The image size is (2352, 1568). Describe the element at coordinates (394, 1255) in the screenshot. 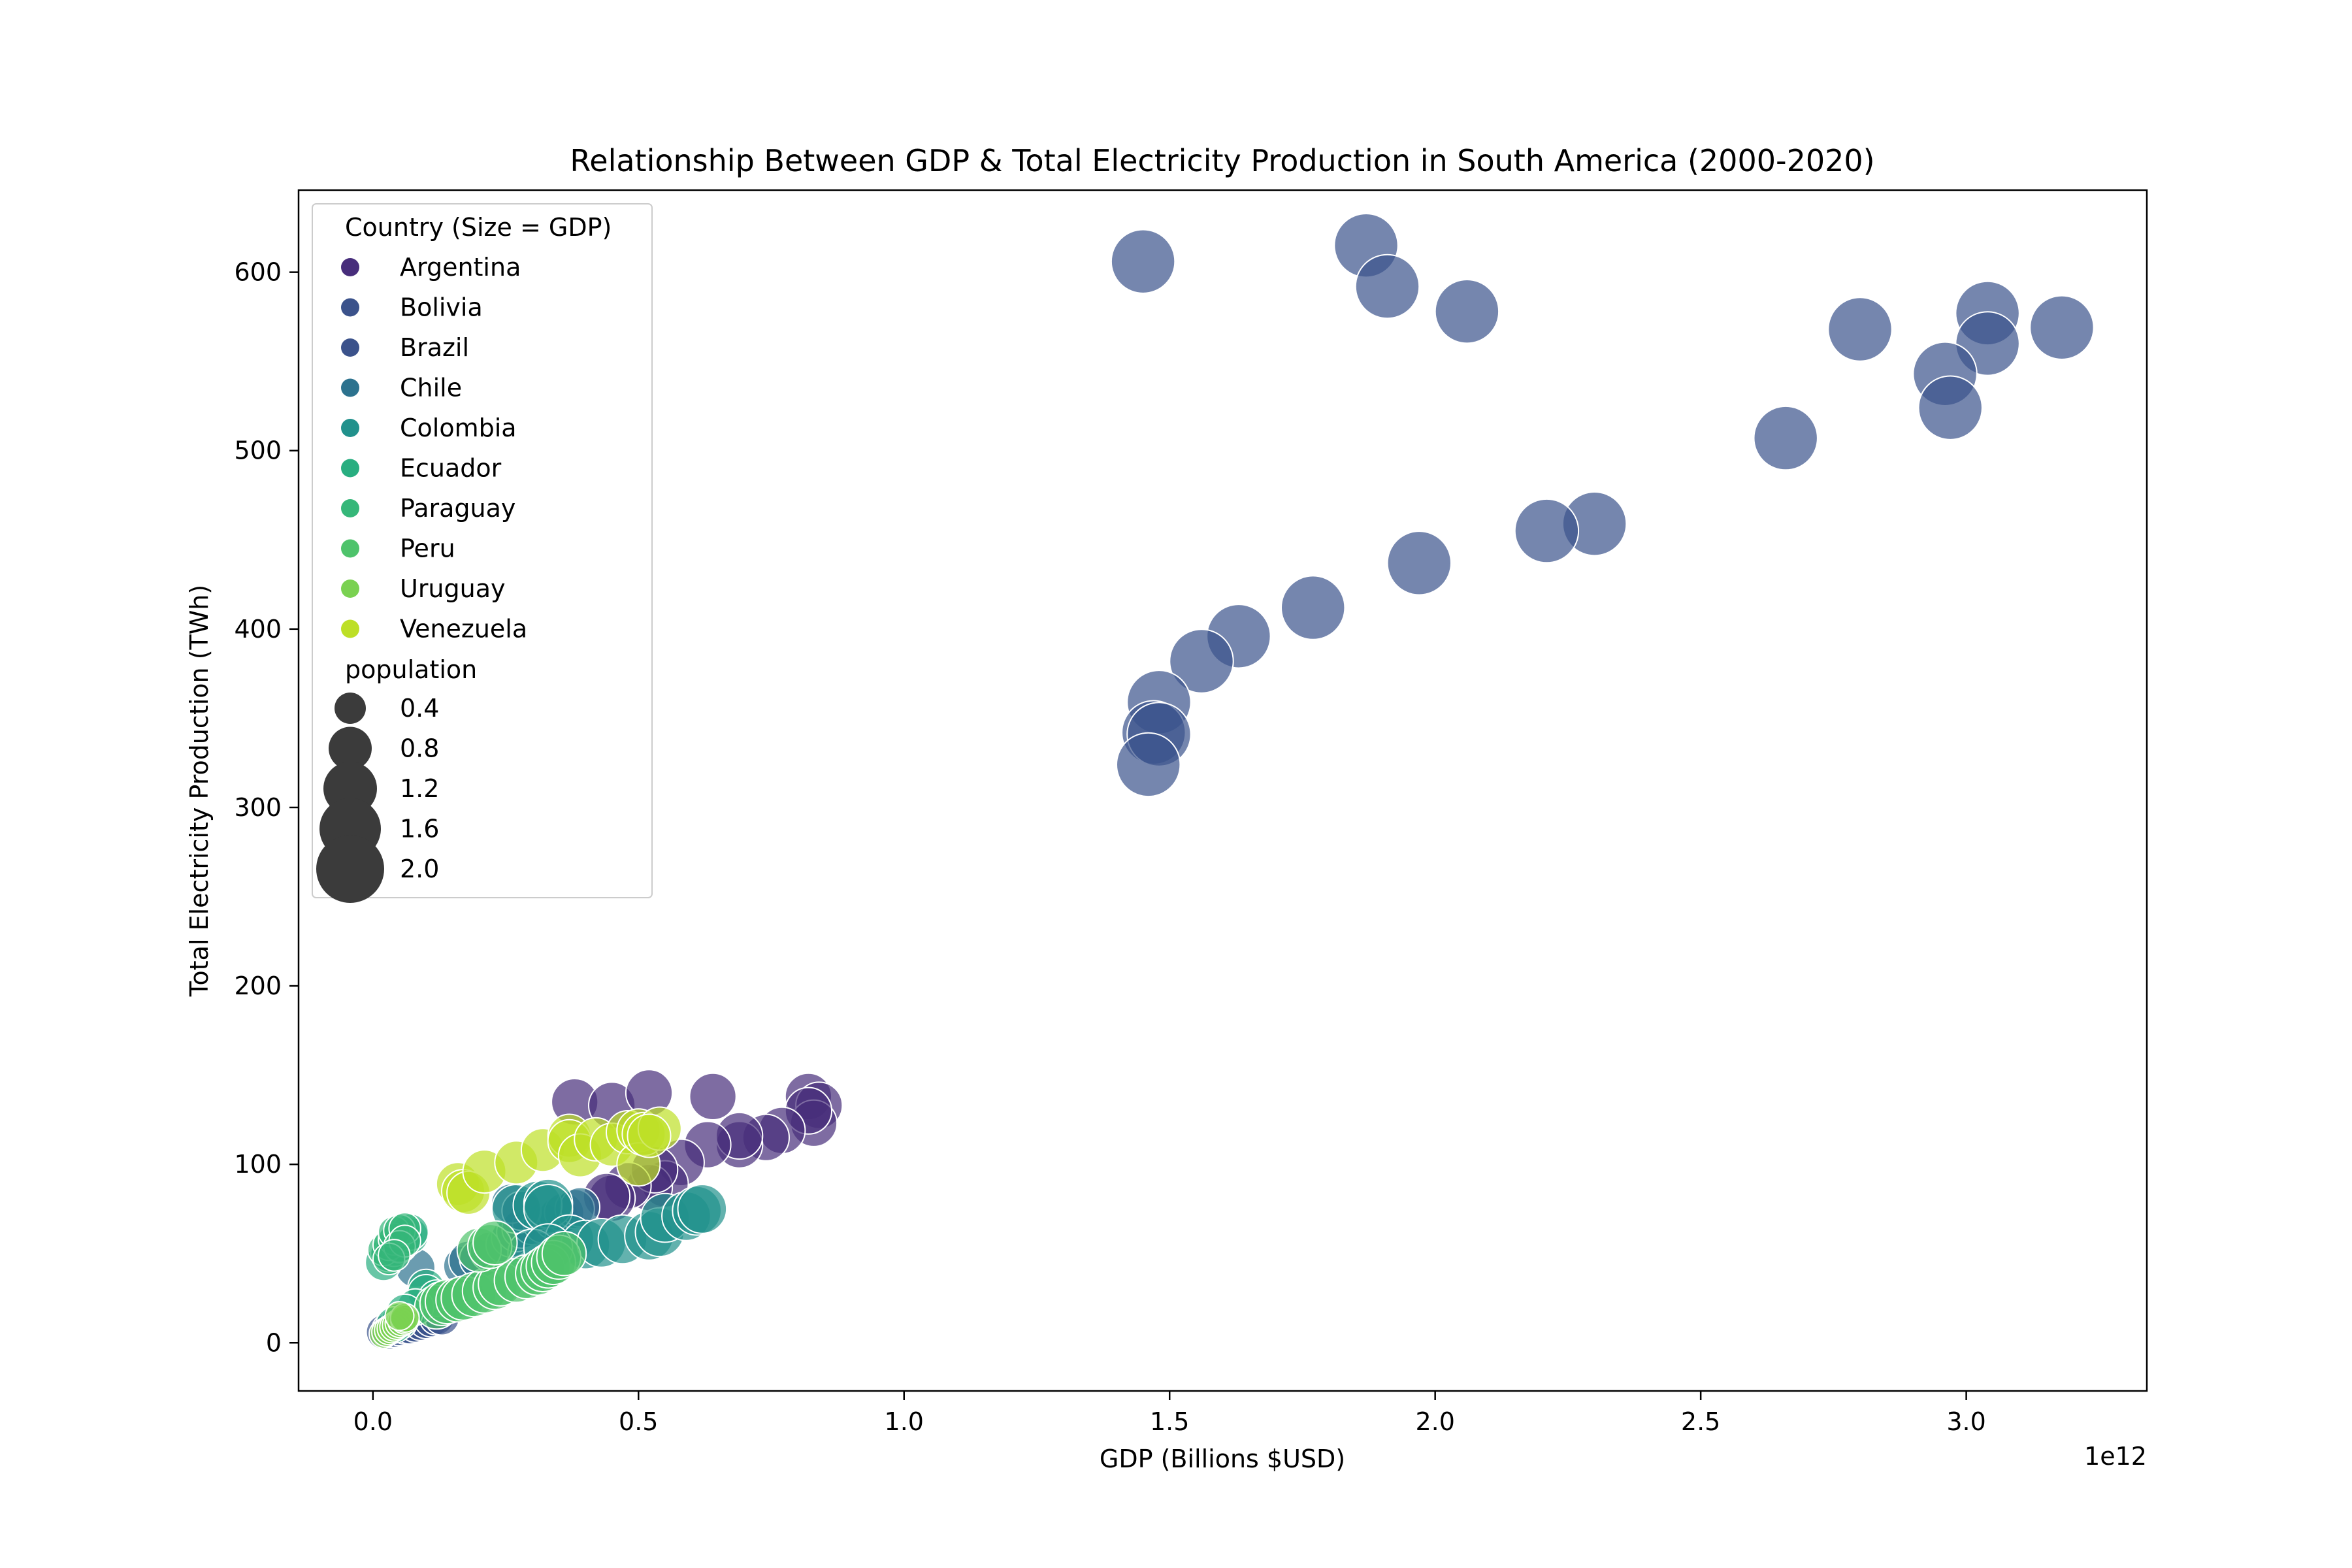

I see `data-point-paraguay` at that location.